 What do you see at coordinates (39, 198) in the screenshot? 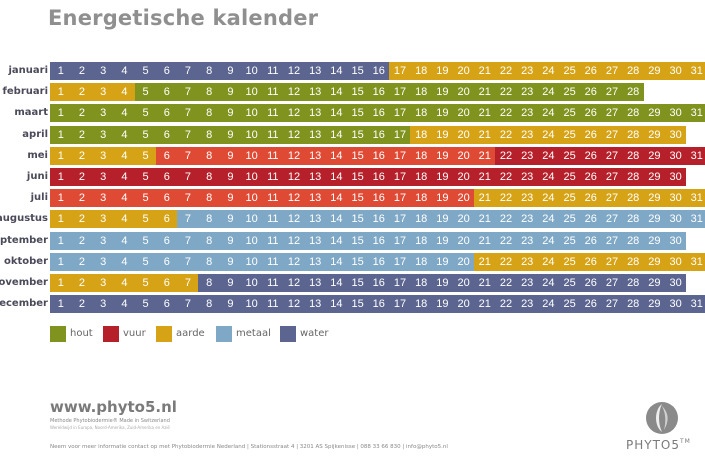
I see `month-label: juli` at bounding box center [39, 198].